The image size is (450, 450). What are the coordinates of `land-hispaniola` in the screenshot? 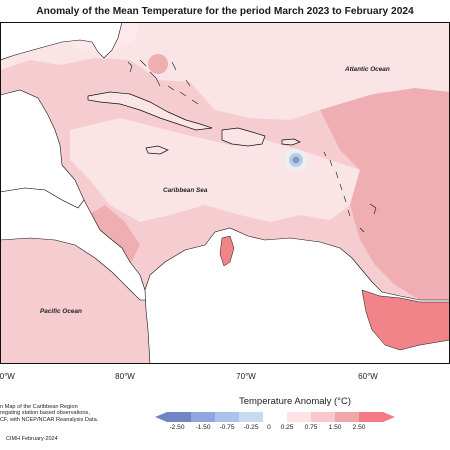 It's located at (243, 137).